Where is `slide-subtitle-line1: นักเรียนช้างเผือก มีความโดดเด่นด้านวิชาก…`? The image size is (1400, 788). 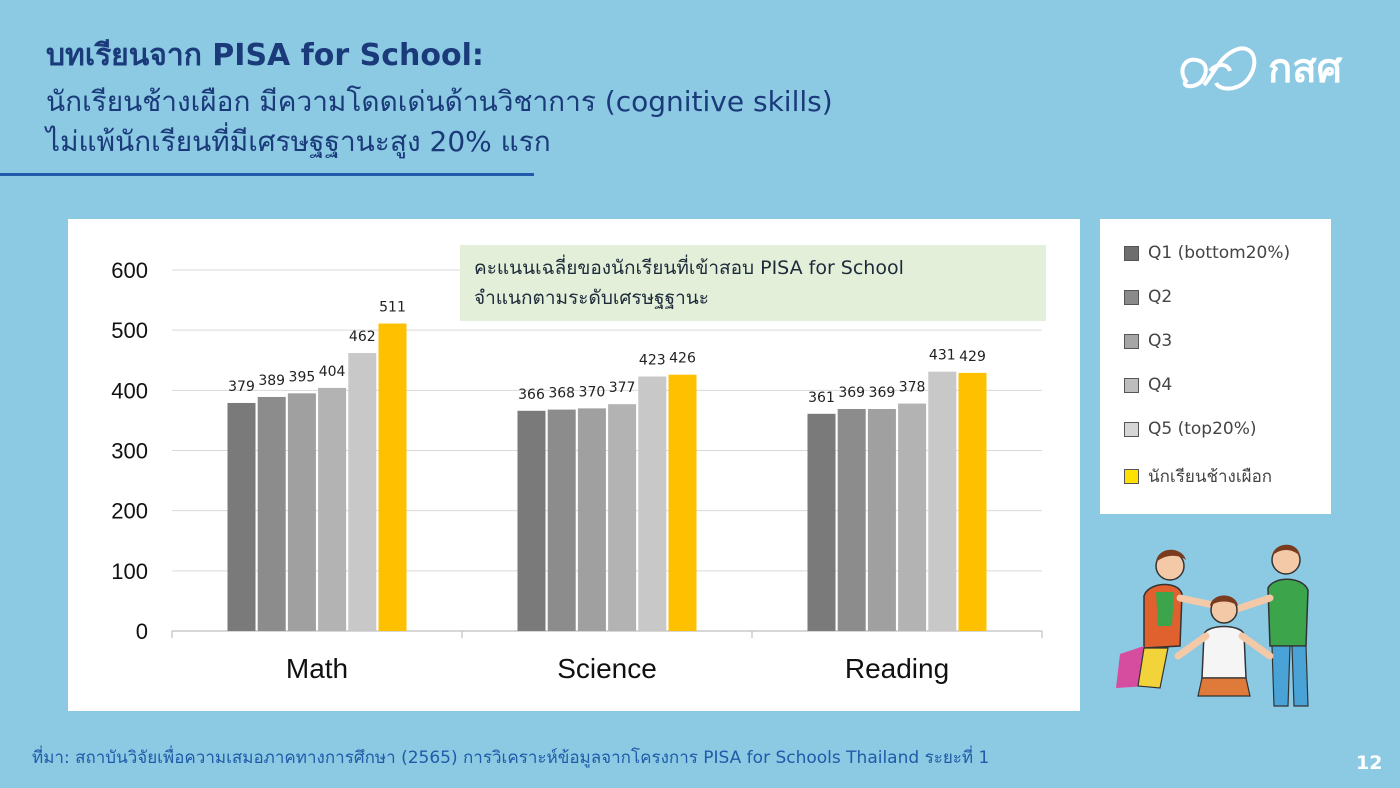
slide-subtitle-line1: นักเรียนช้างเผือก มีความโดดเด่นด้านวิชาก… is located at coordinates (439, 101).